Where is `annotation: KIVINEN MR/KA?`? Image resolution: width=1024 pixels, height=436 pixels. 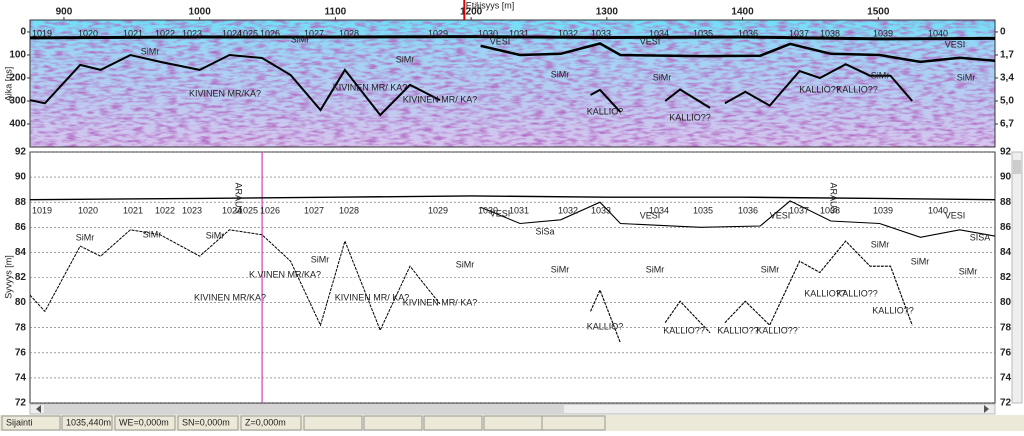
annotation: KIVINEN MR/KA? is located at coordinates (230, 297).